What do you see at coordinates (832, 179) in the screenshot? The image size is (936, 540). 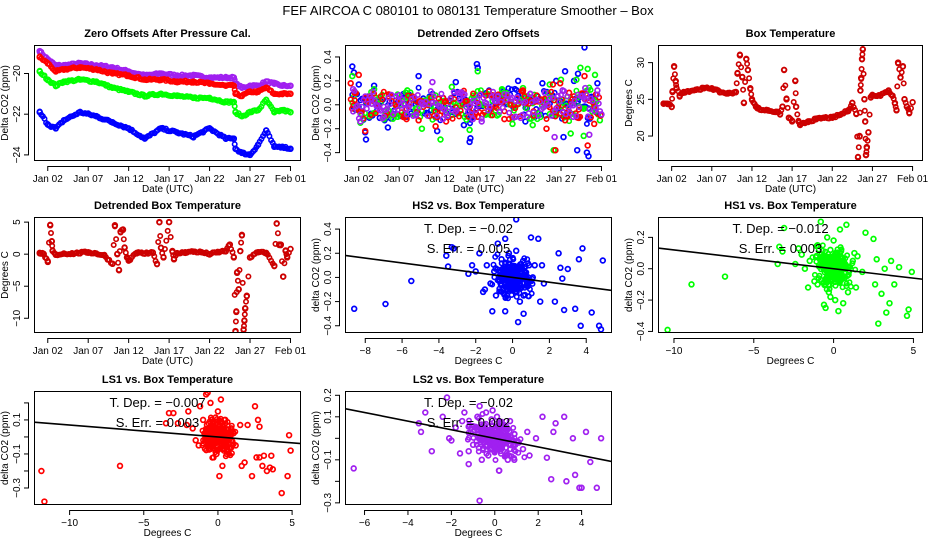 I see `x-tick-label: Jan 22` at bounding box center [832, 179].